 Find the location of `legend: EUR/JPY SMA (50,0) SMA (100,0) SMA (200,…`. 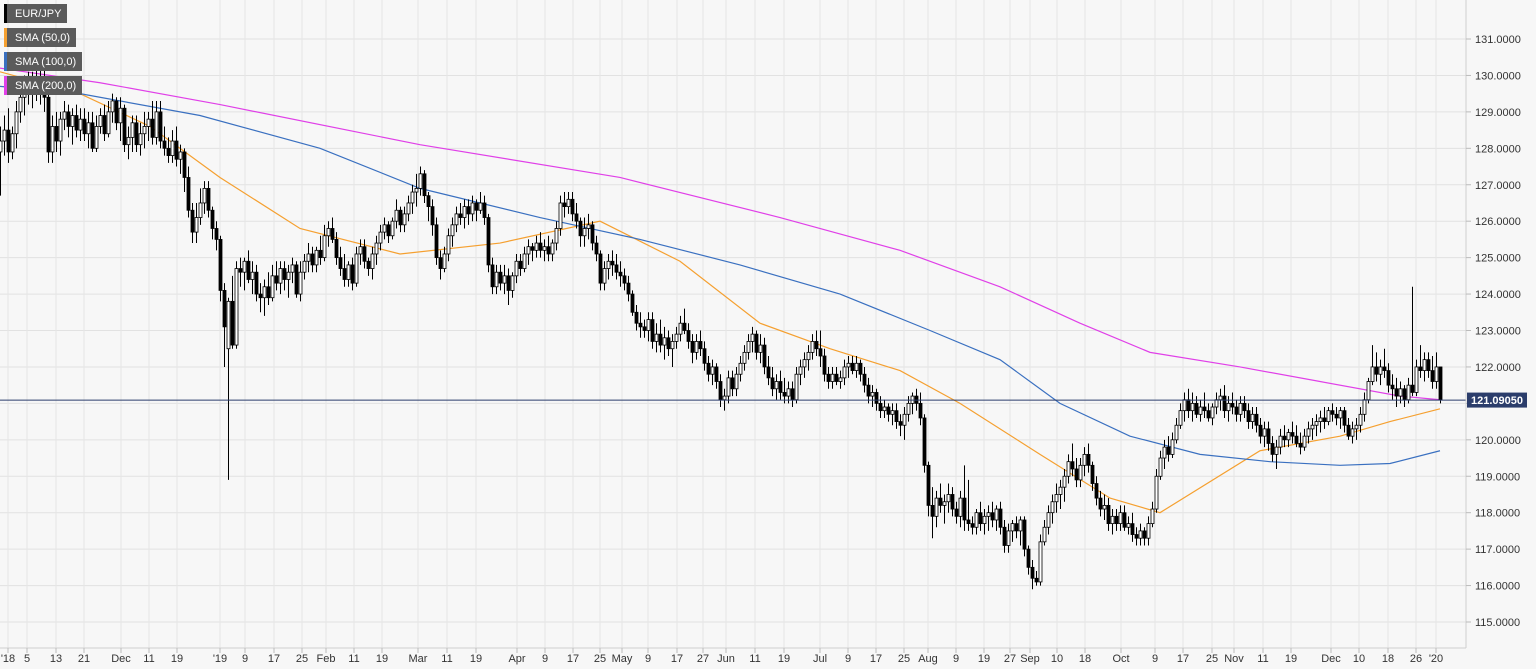

legend: EUR/JPY SMA (50,0) SMA (100,0) SMA (200,… is located at coordinates (43, 52).